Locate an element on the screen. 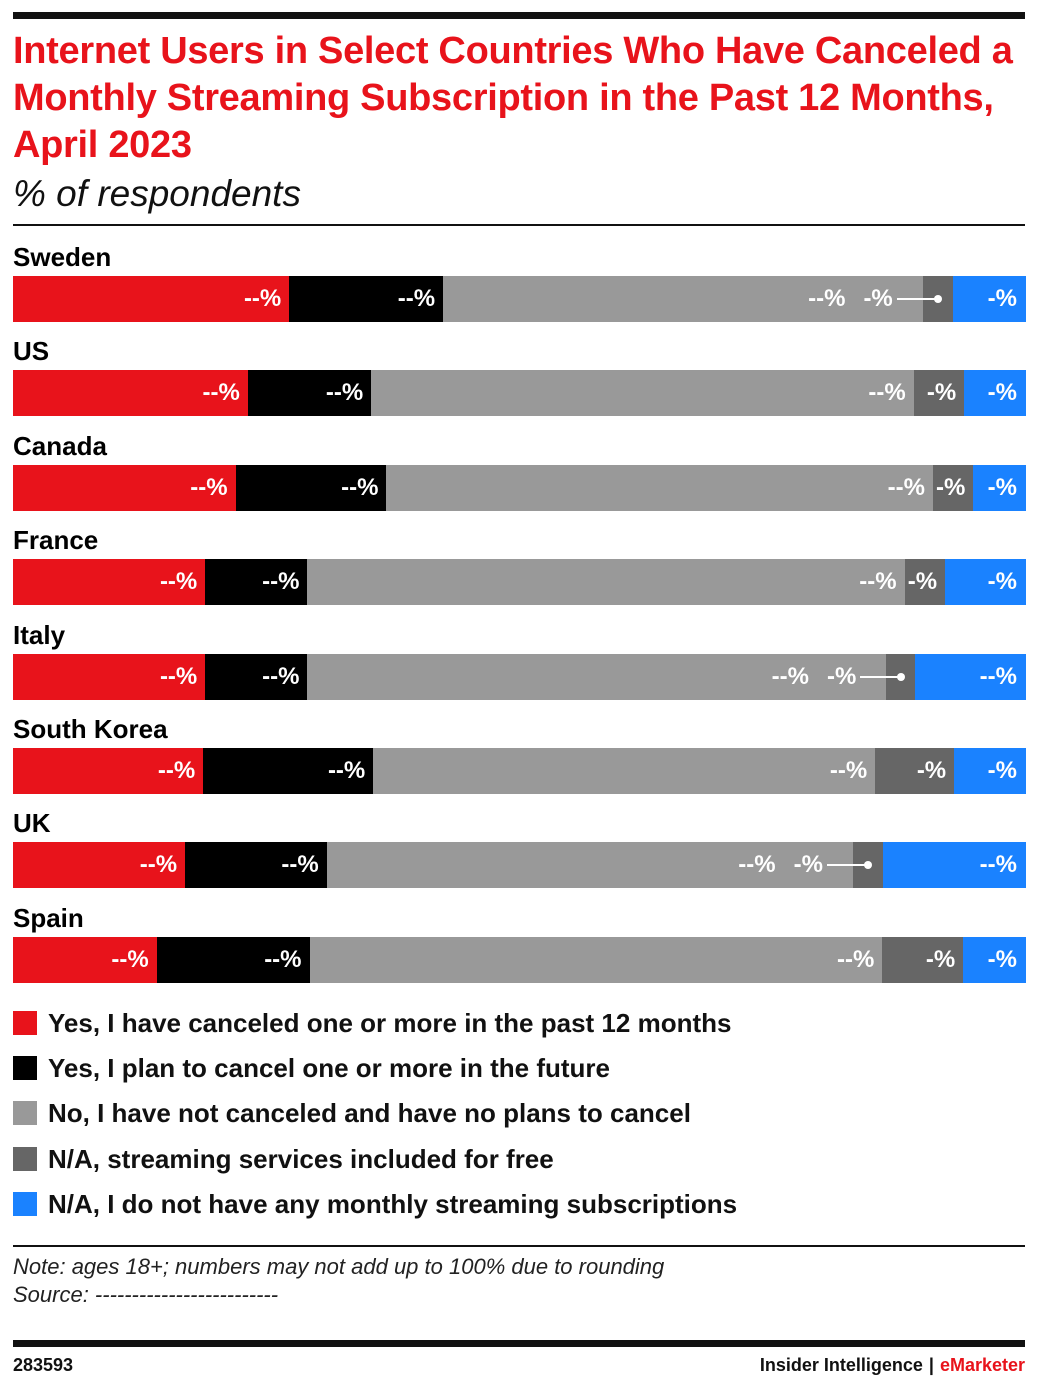 This screenshot has width=1039, height=1390. subtitle-rule is located at coordinates (519, 225).